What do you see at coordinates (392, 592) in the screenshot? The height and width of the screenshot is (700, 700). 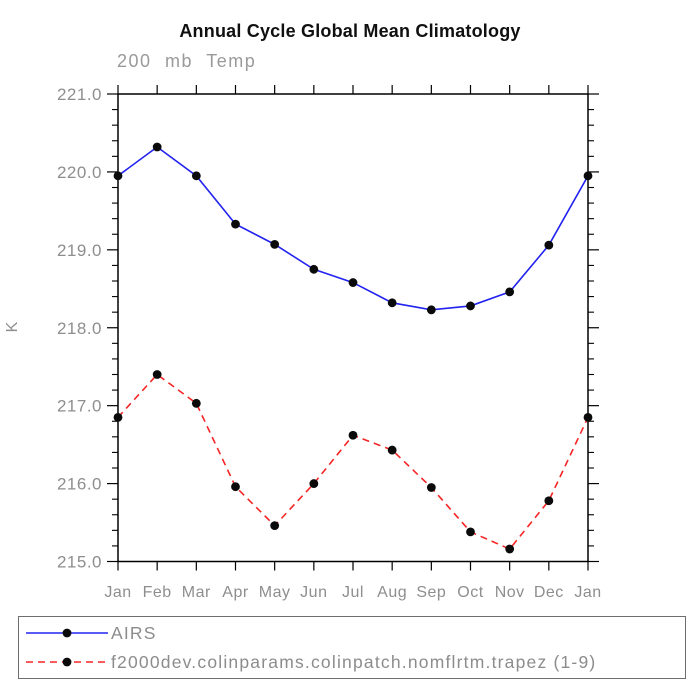 I see `x-tick-label: Aug` at bounding box center [392, 592].